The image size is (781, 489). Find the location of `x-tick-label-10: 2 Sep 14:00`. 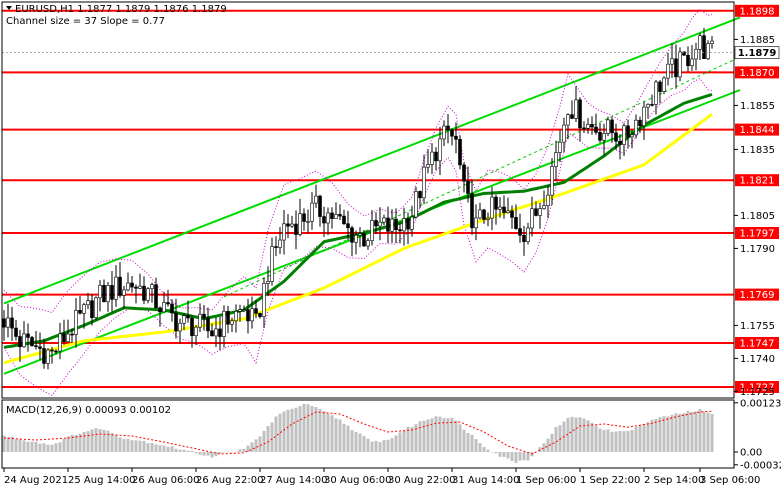

x-tick-label-10: 2 Sep 14:00 is located at coordinates (674, 480).